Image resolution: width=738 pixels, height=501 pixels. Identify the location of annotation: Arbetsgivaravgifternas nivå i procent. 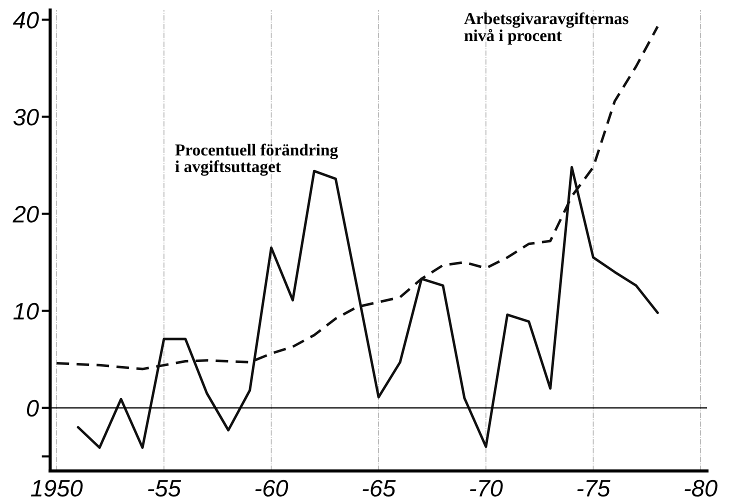
(546, 28).